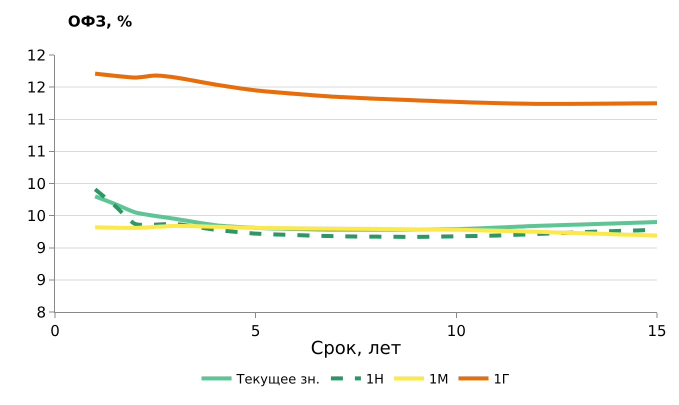 The height and width of the screenshot is (405, 679). I want to click on y-tick-label: 8, so click(41, 312).